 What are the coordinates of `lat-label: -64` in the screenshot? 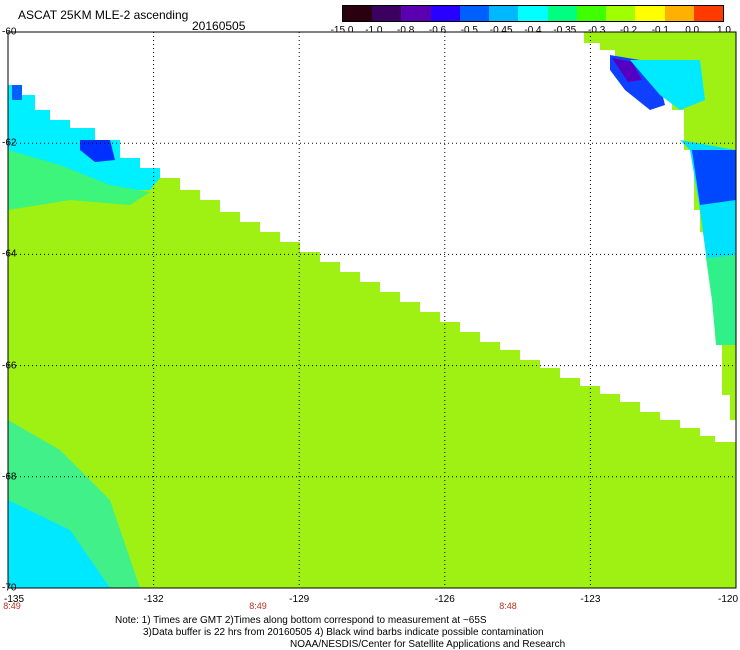 It's located at (9, 254).